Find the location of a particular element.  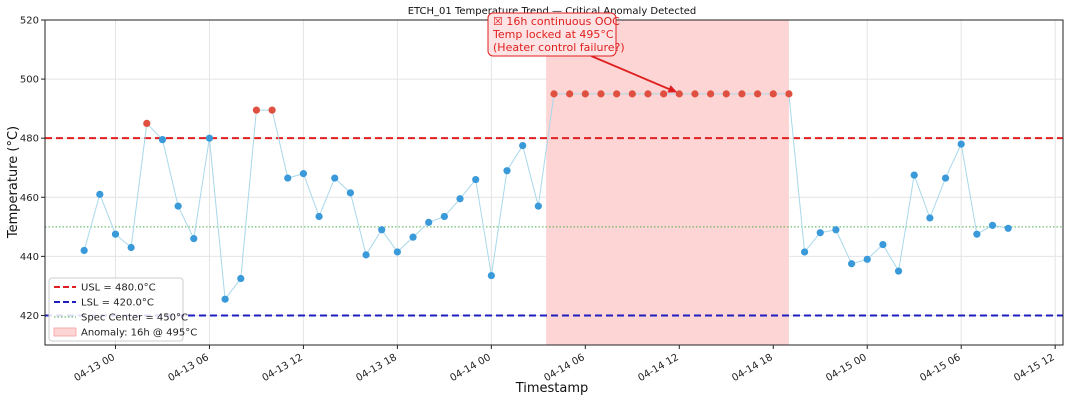

y-tick-label: 500 is located at coordinates (29, 80).